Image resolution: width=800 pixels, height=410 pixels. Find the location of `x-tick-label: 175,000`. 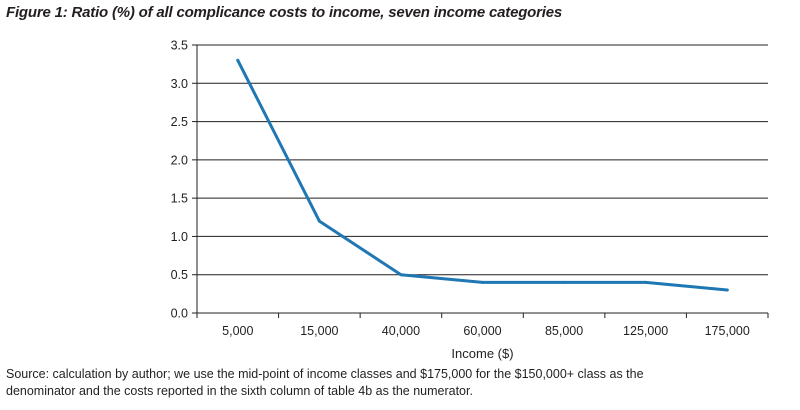

x-tick-label: 175,000 is located at coordinates (727, 331).